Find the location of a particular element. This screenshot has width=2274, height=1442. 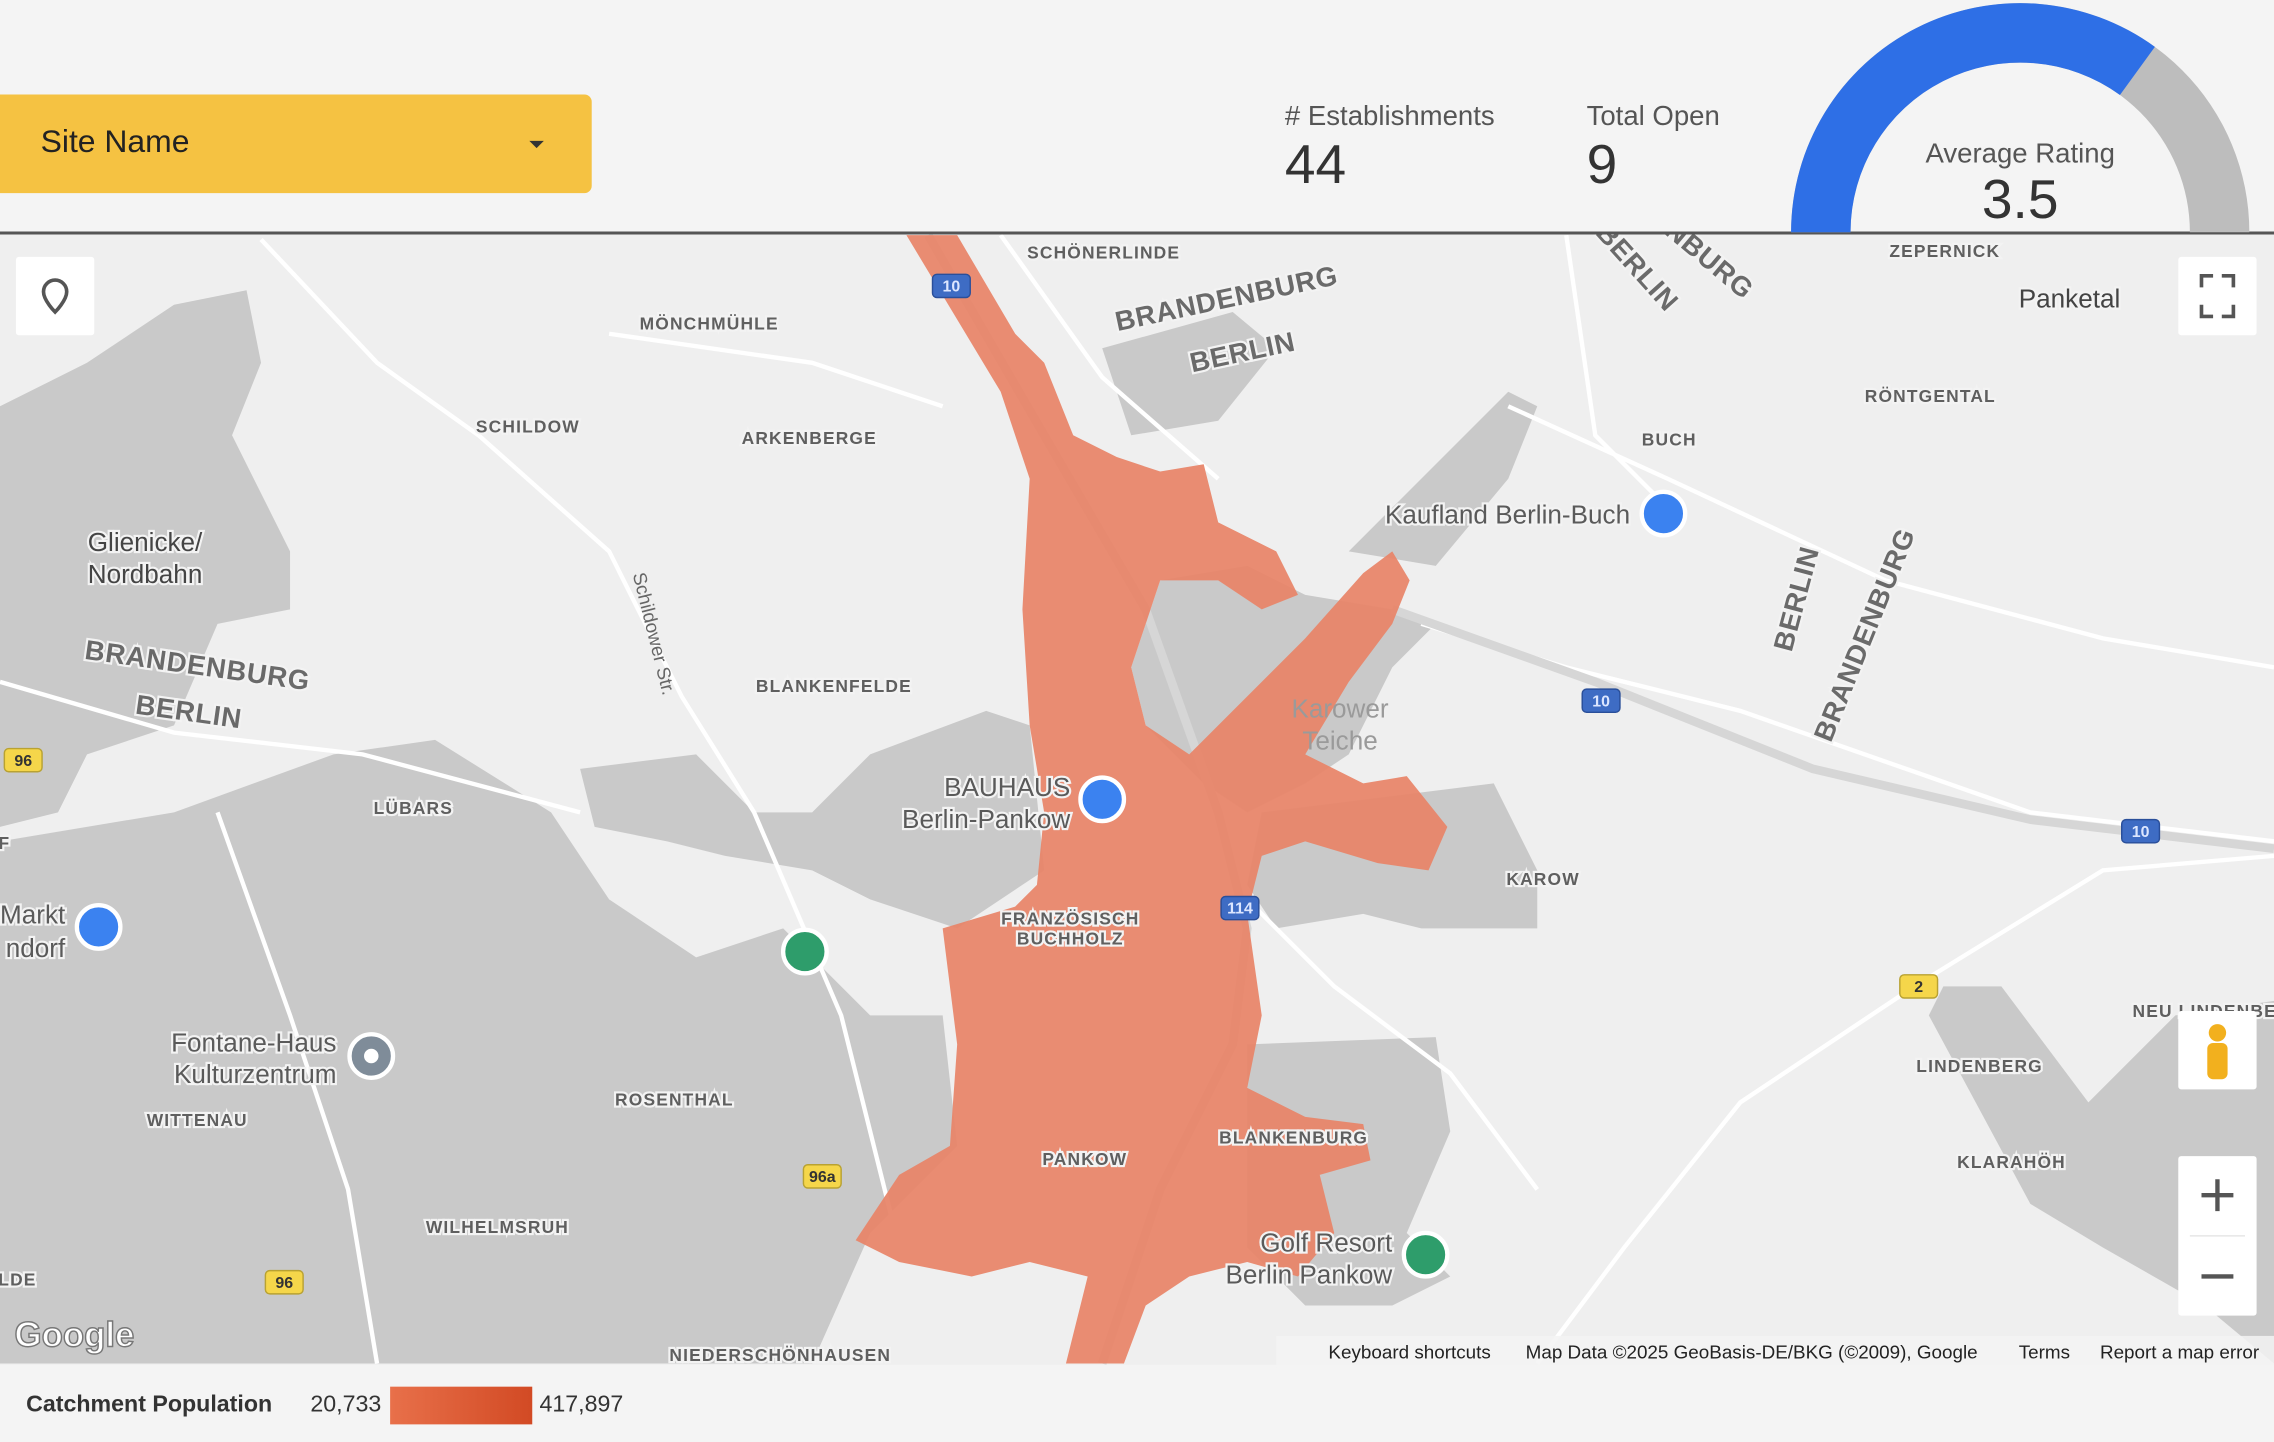

legend-title: Catchment Population is located at coordinates (149, 1404).